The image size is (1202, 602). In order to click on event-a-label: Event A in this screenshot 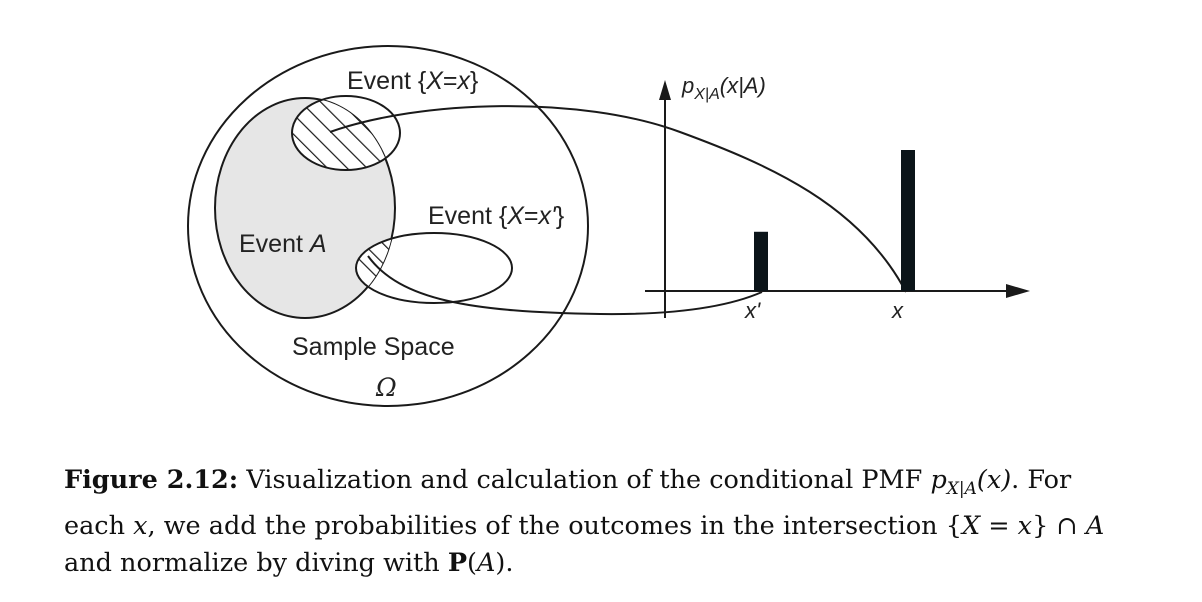, I will do `click(283, 244)`.